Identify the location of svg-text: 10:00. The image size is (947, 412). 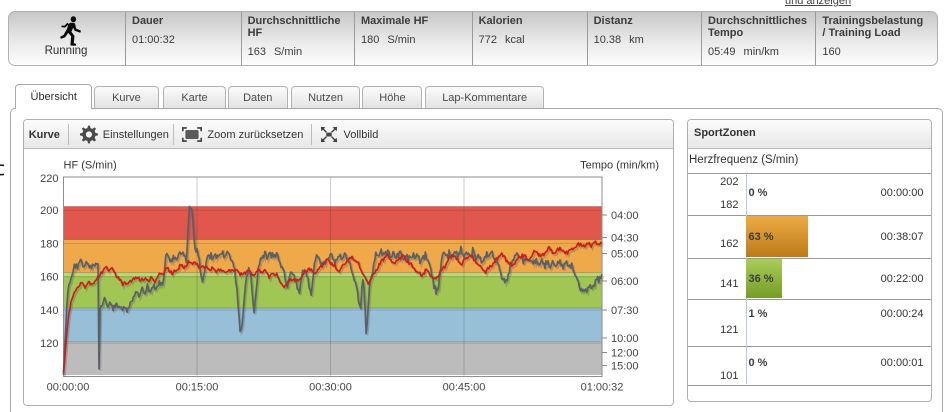
(625, 339).